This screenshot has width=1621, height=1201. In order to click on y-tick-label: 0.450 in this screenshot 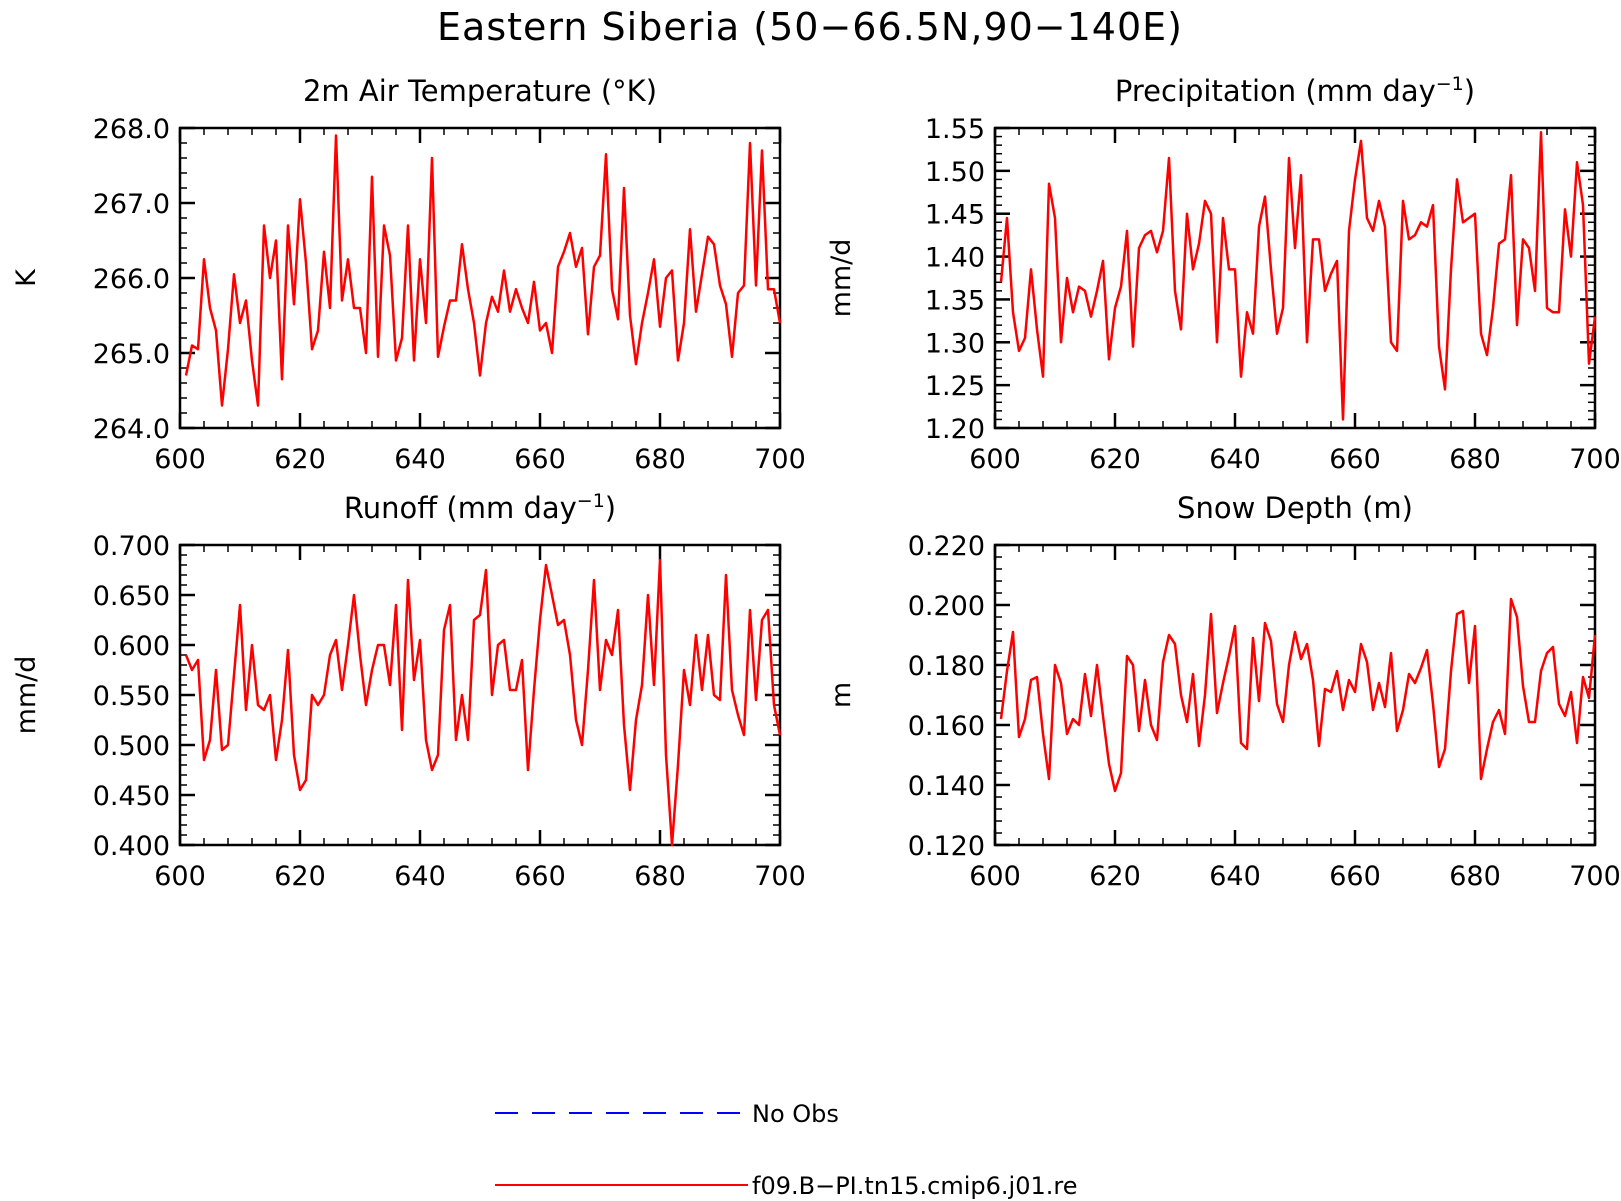, I will do `click(131, 796)`.